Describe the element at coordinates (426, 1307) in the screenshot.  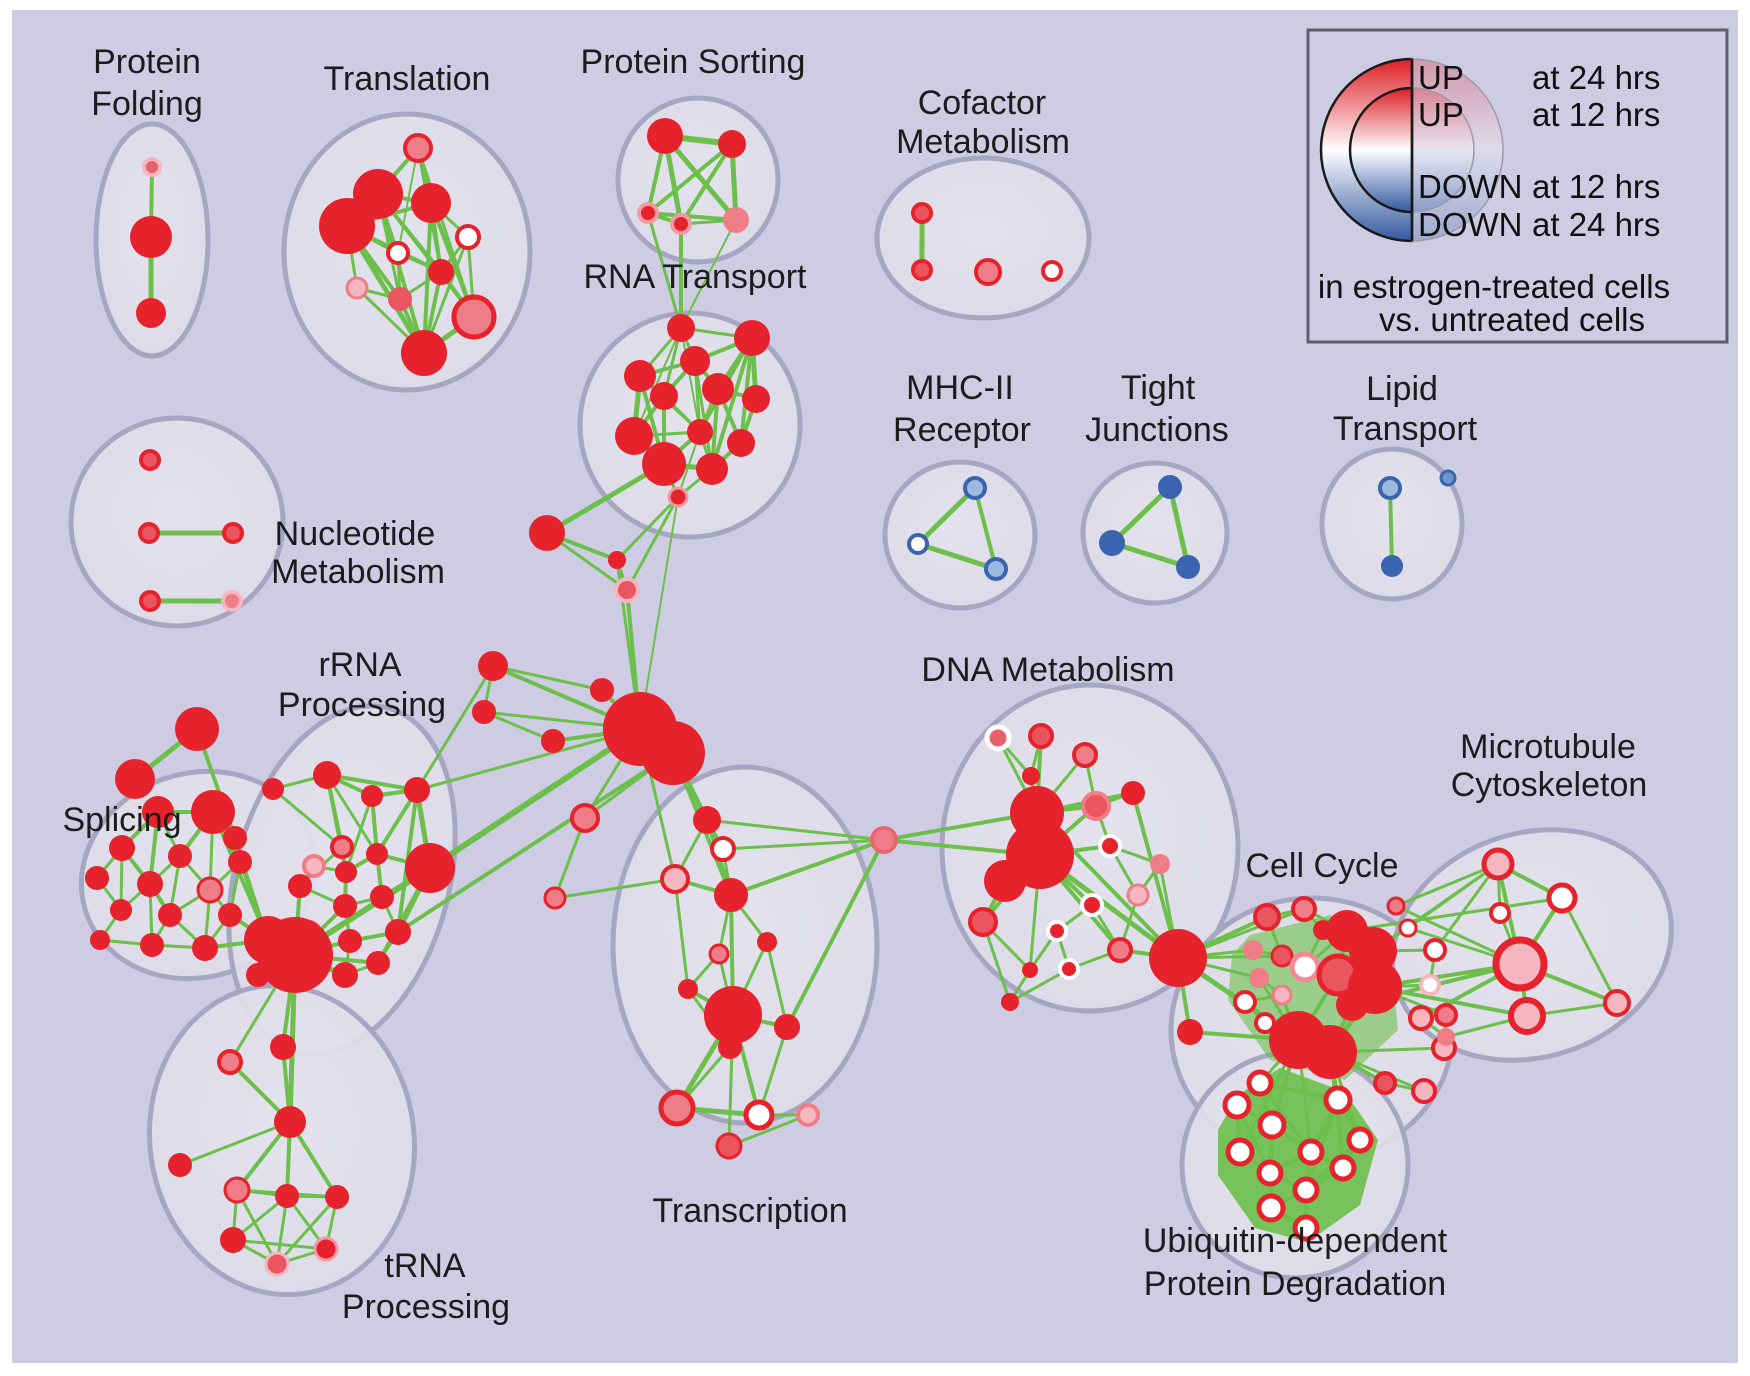
I see `cluster-label-trna-processing: Processing` at that location.